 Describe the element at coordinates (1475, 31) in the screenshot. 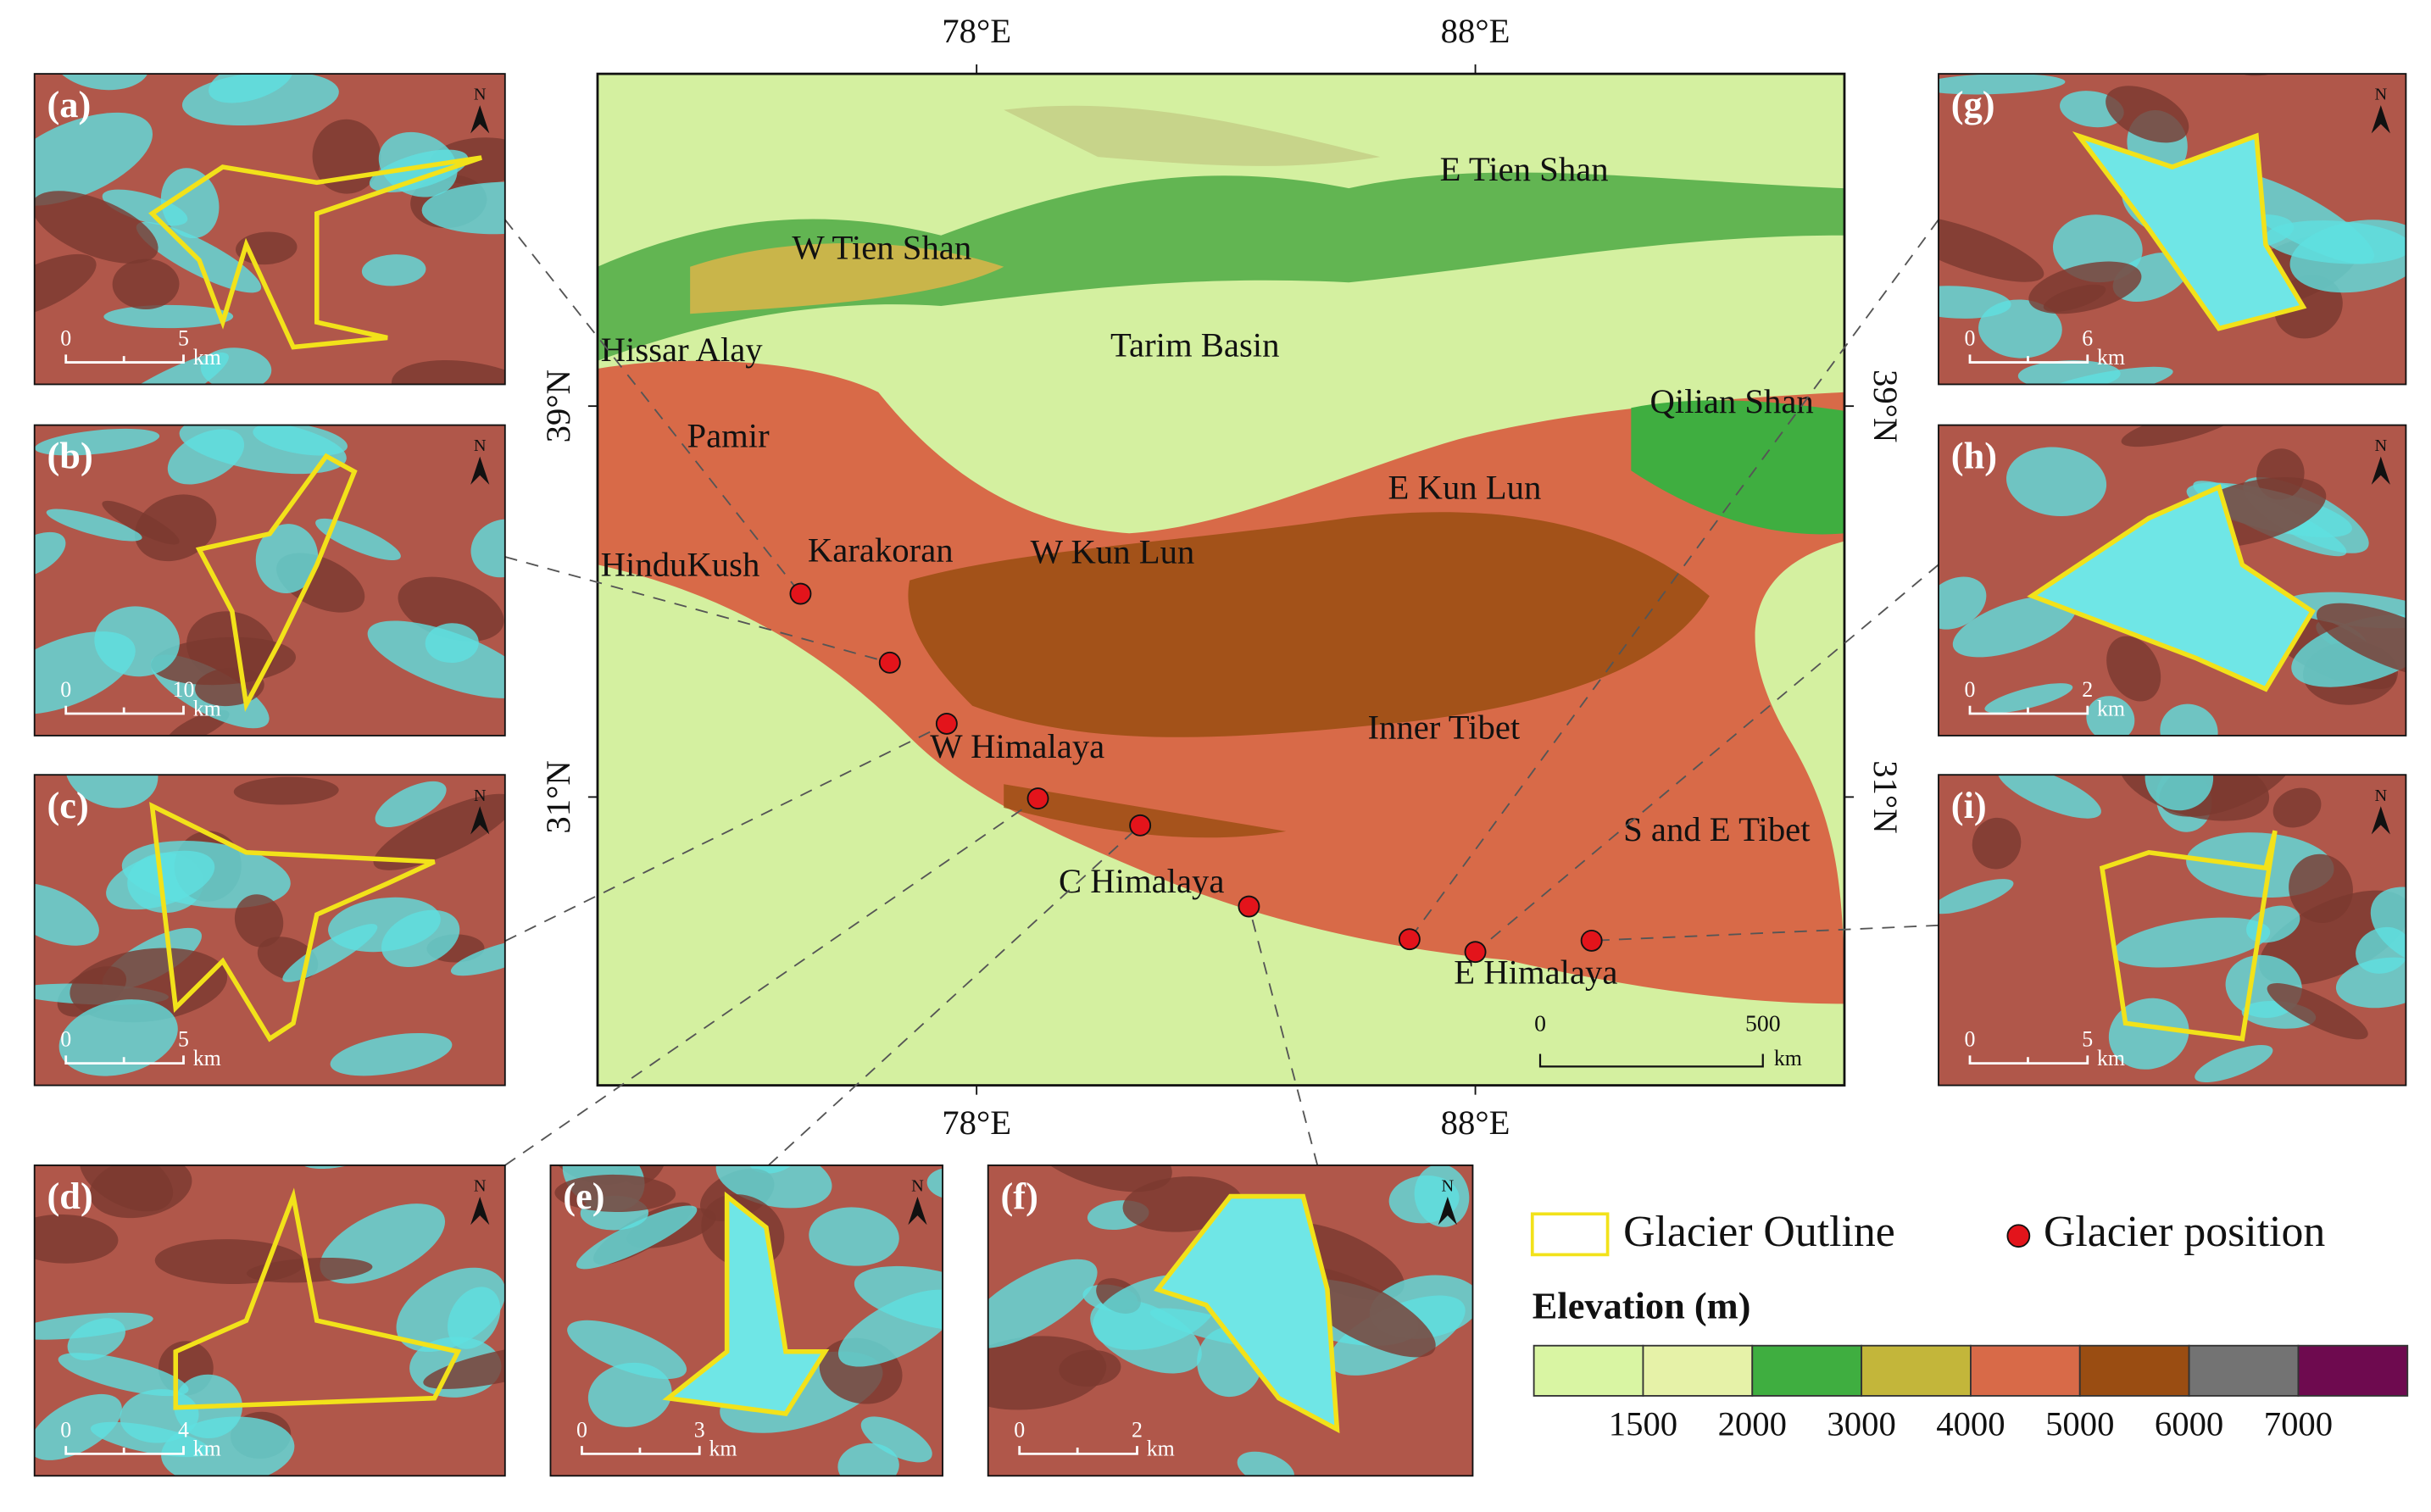

I see `x-tick-label: 88°E` at that location.